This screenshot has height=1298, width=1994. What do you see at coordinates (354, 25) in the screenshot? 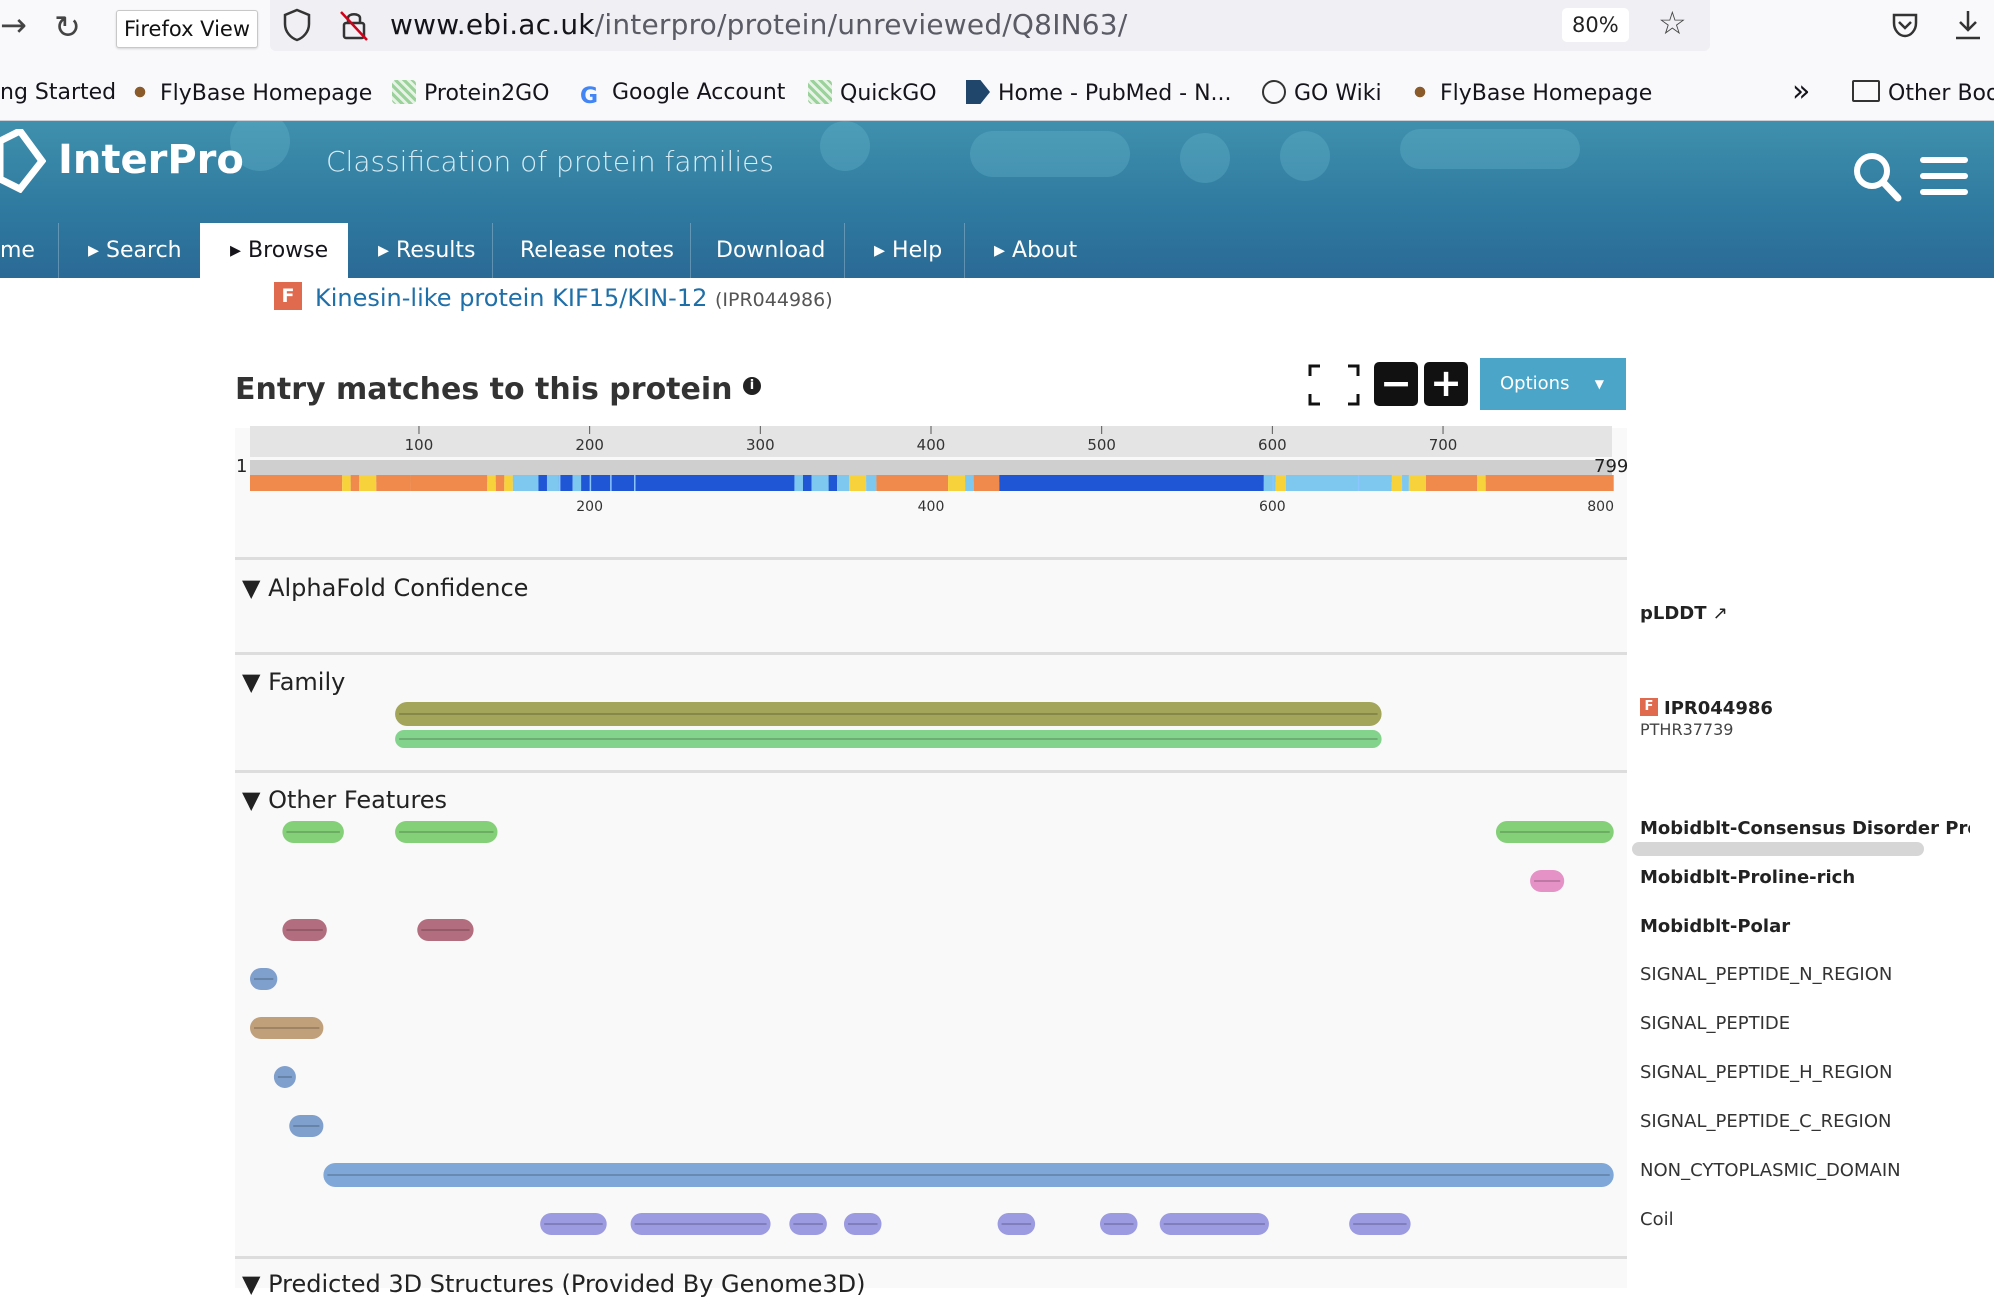
I see `insecure-lock-icon` at bounding box center [354, 25].